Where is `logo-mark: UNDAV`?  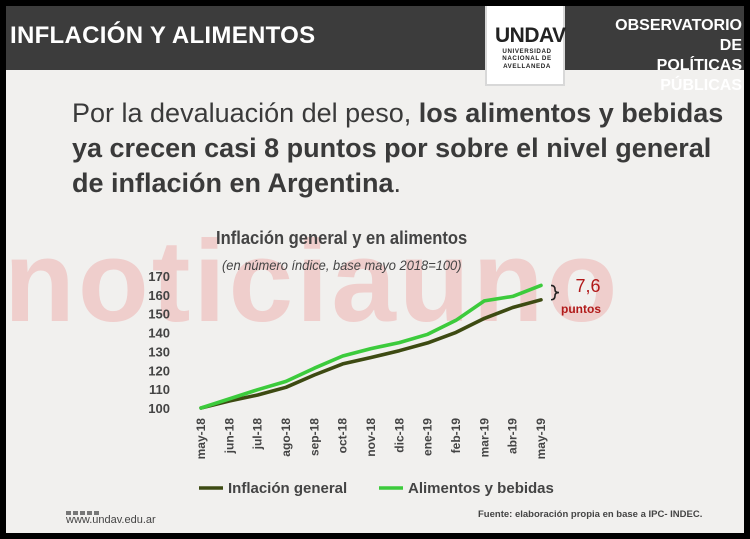
logo-mark: UNDAV is located at coordinates (530, 35).